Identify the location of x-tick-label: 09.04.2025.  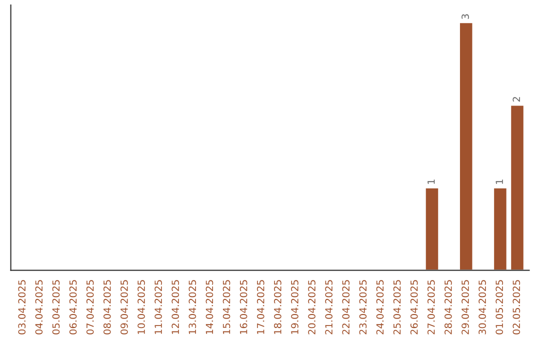
(124, 307).